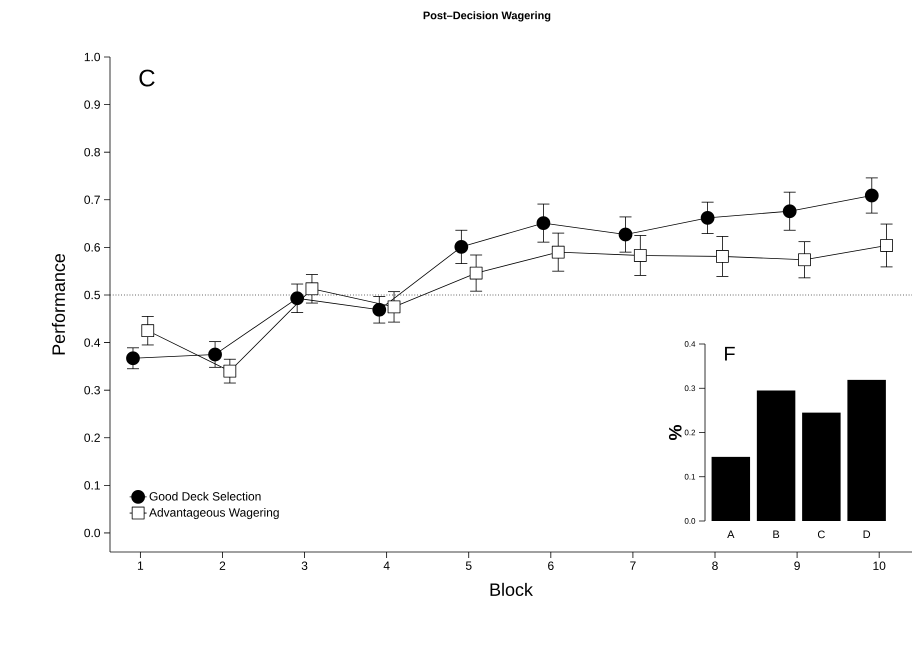 The height and width of the screenshot is (645, 912). I want to click on y-axis-title: %, so click(675, 432).